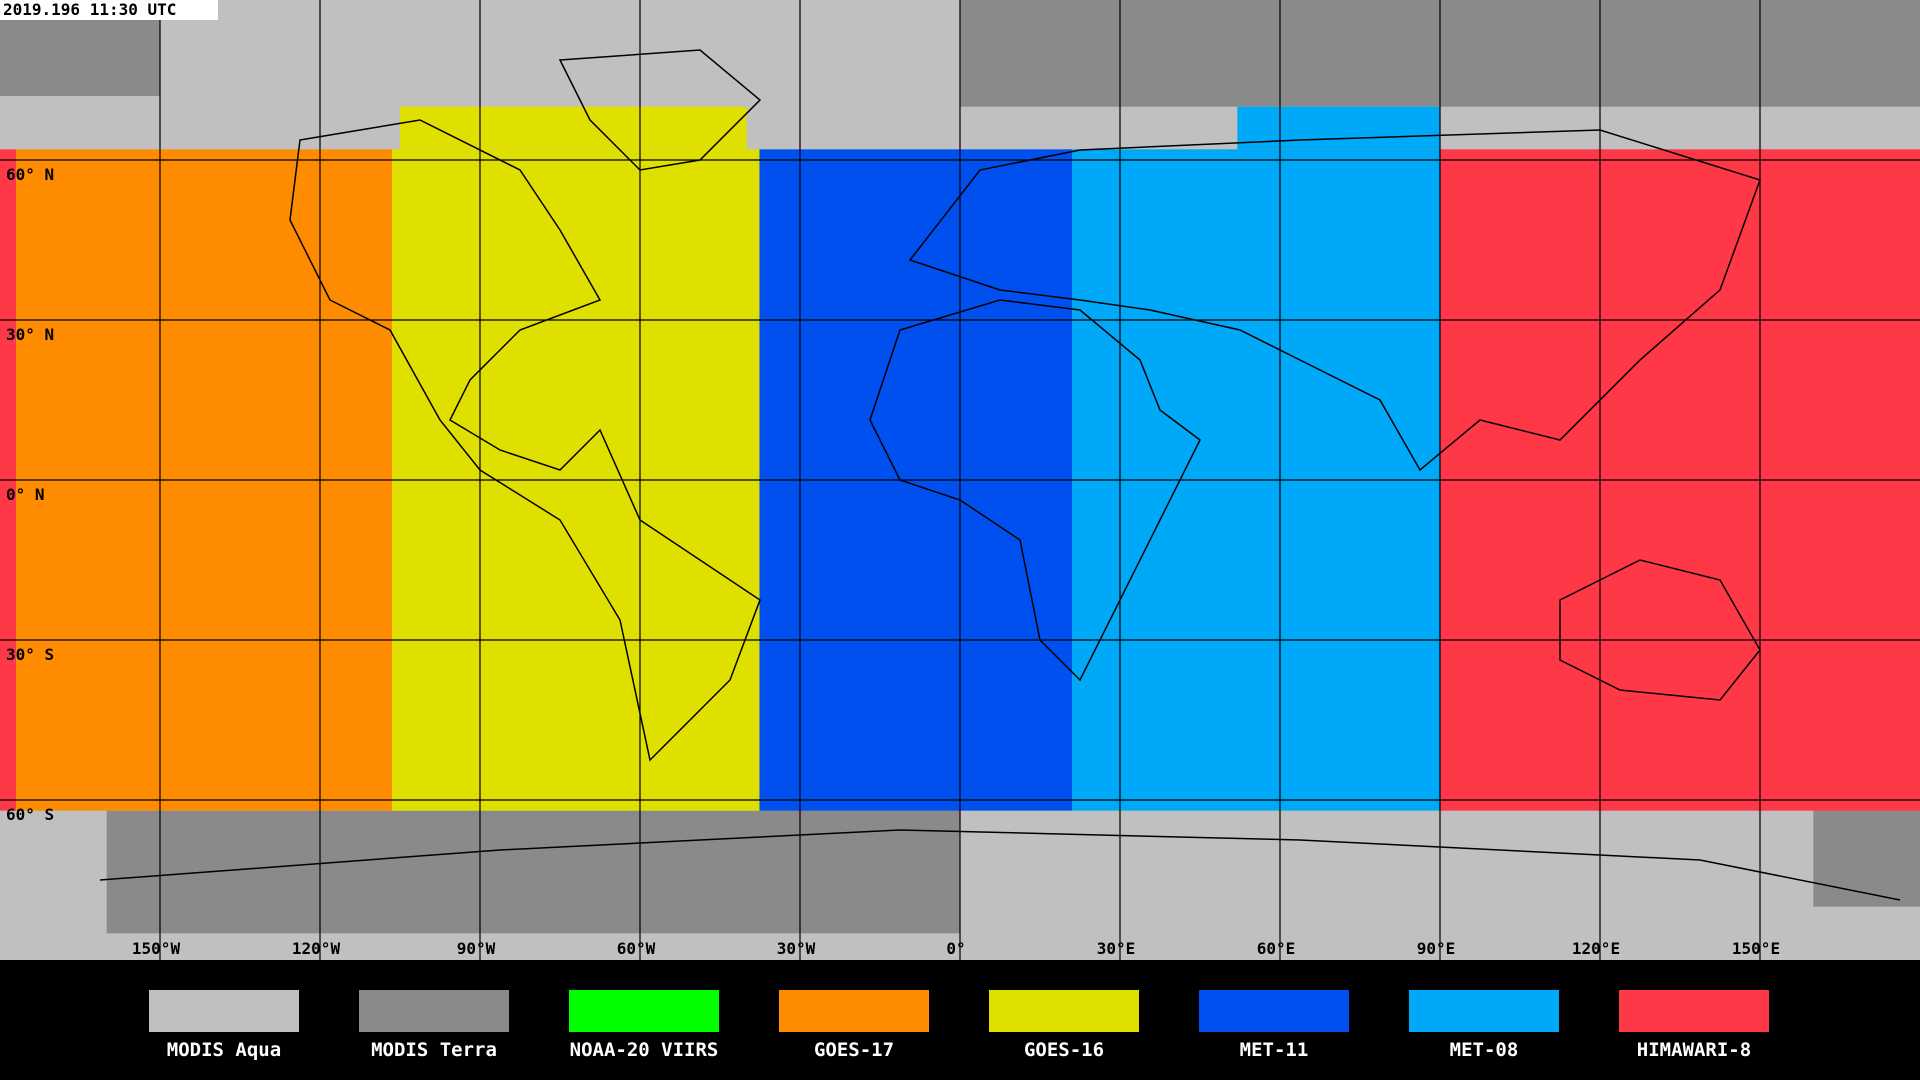 This screenshot has height=1080, width=1920. Describe the element at coordinates (955, 948) in the screenshot. I see `lon-label: 0°` at that location.